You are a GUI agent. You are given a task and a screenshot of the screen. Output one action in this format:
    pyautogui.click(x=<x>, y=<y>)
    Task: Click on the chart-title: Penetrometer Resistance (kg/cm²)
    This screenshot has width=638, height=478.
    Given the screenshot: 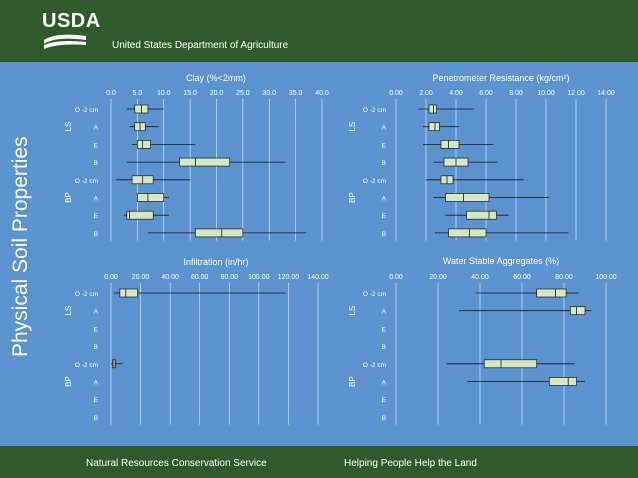 What is the action you would take?
    pyautogui.click(x=500, y=78)
    